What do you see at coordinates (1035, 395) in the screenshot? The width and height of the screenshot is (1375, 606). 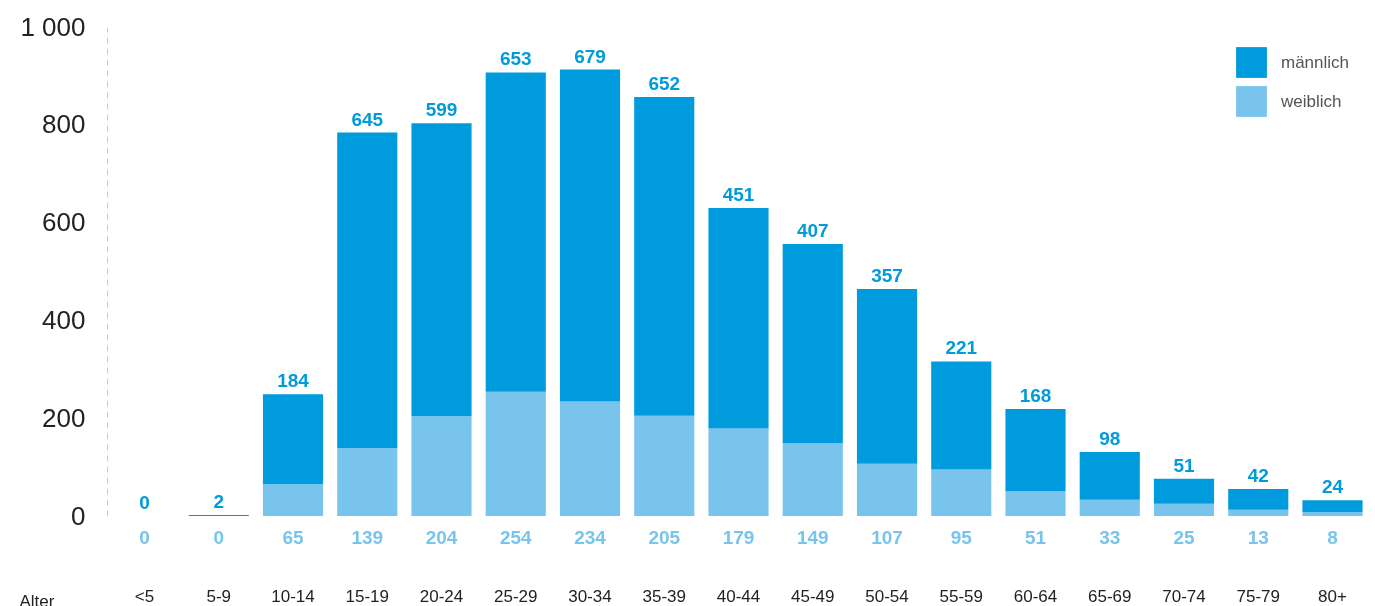 I see `data-label: 168` at bounding box center [1035, 395].